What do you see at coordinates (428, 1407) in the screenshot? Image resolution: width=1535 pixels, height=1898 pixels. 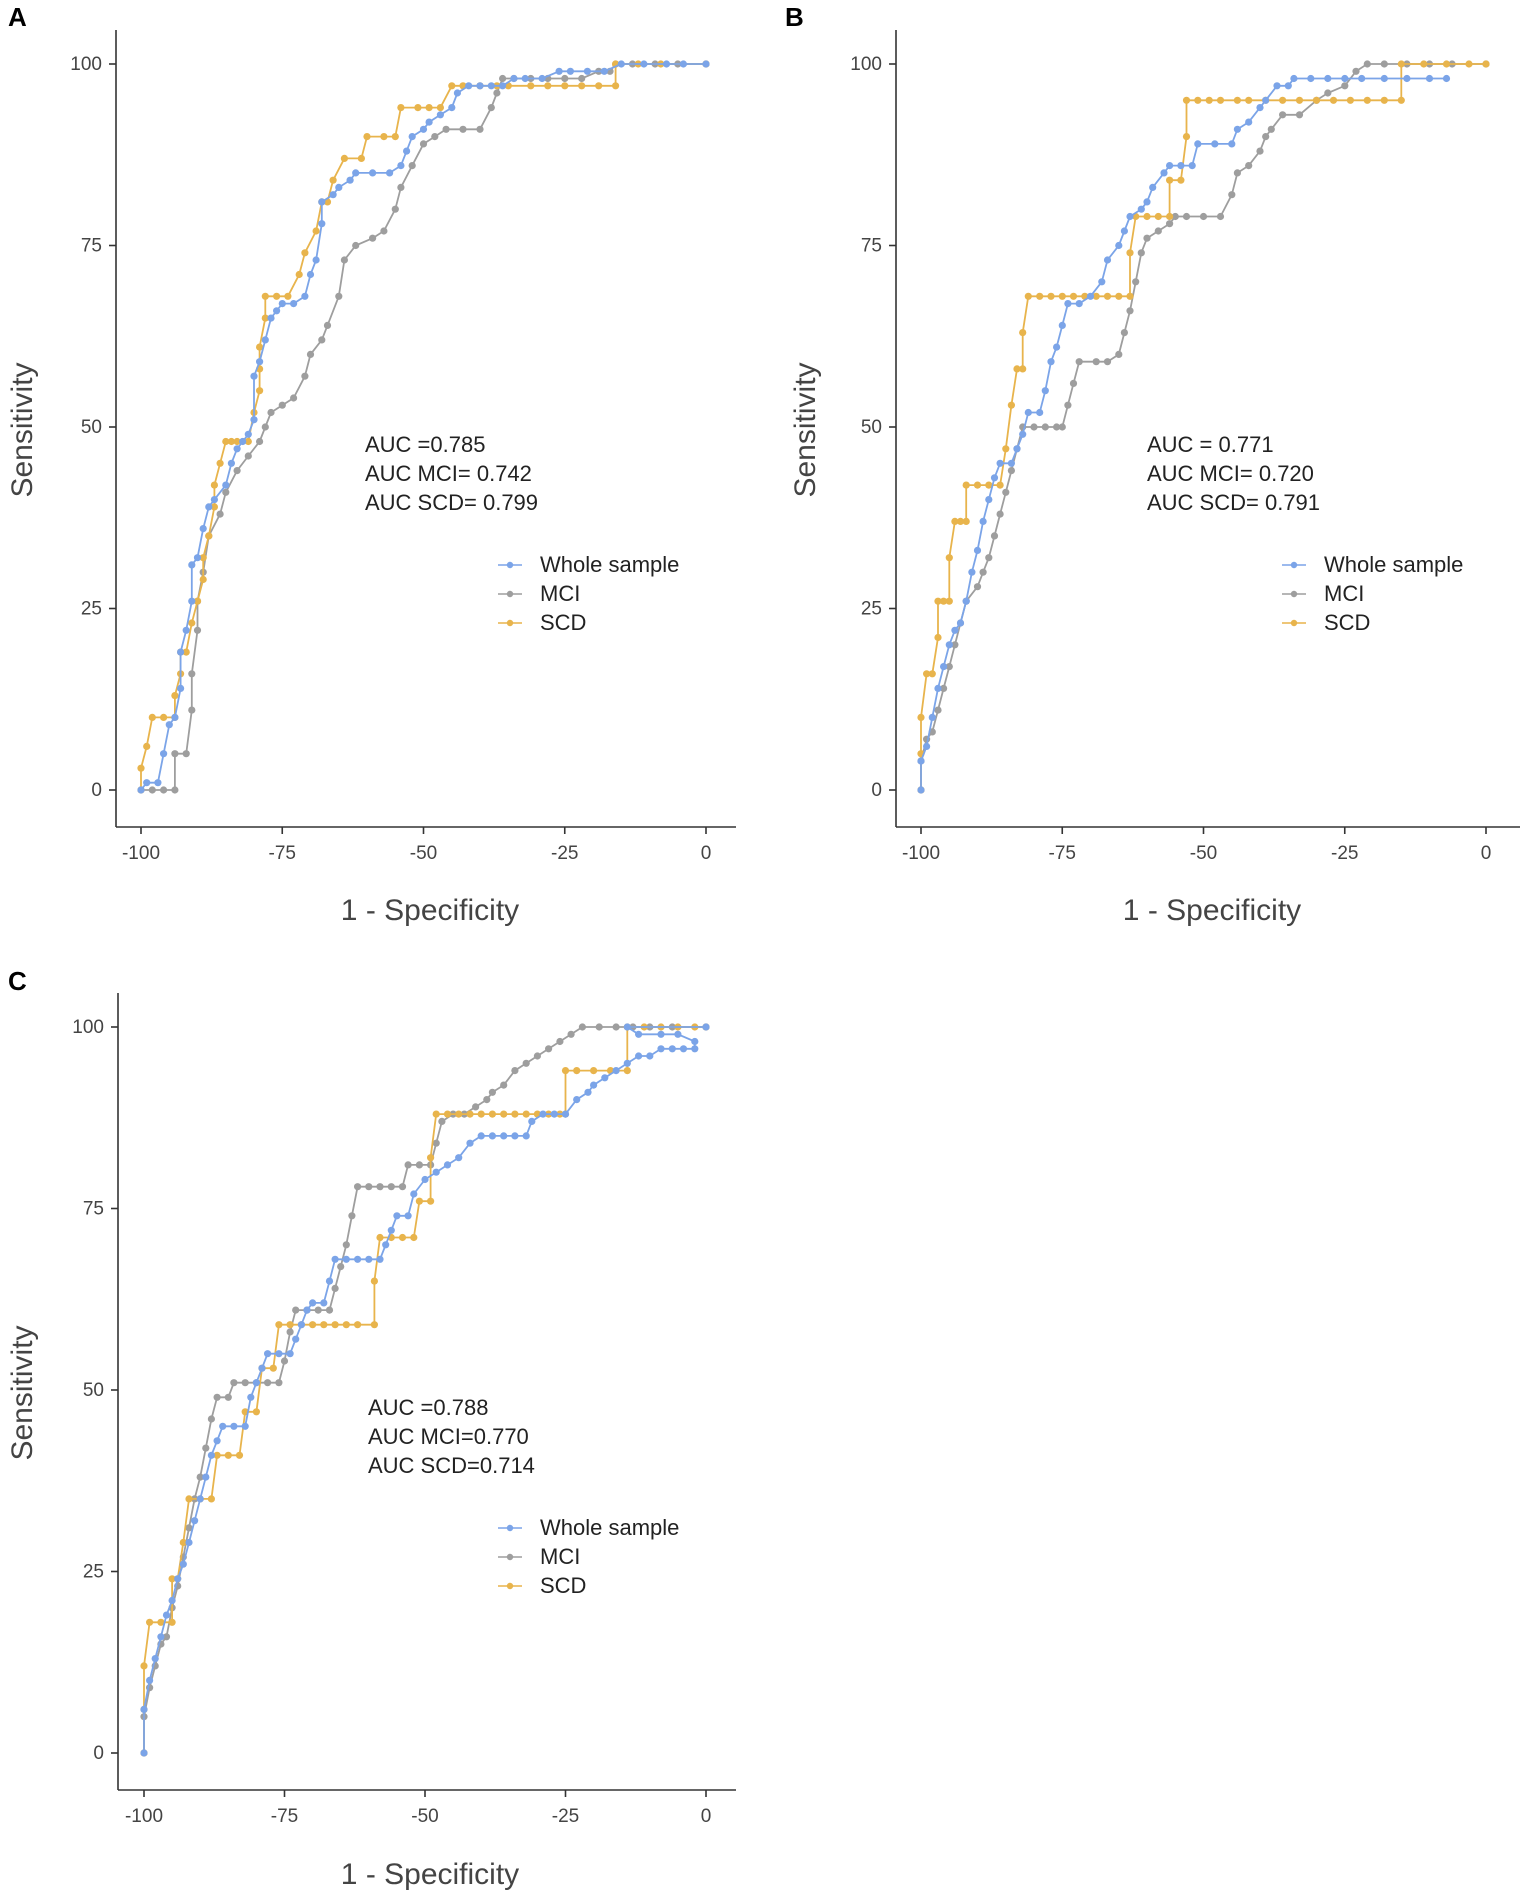 I see `auc-whole-annotation: AUC =0.788` at bounding box center [428, 1407].